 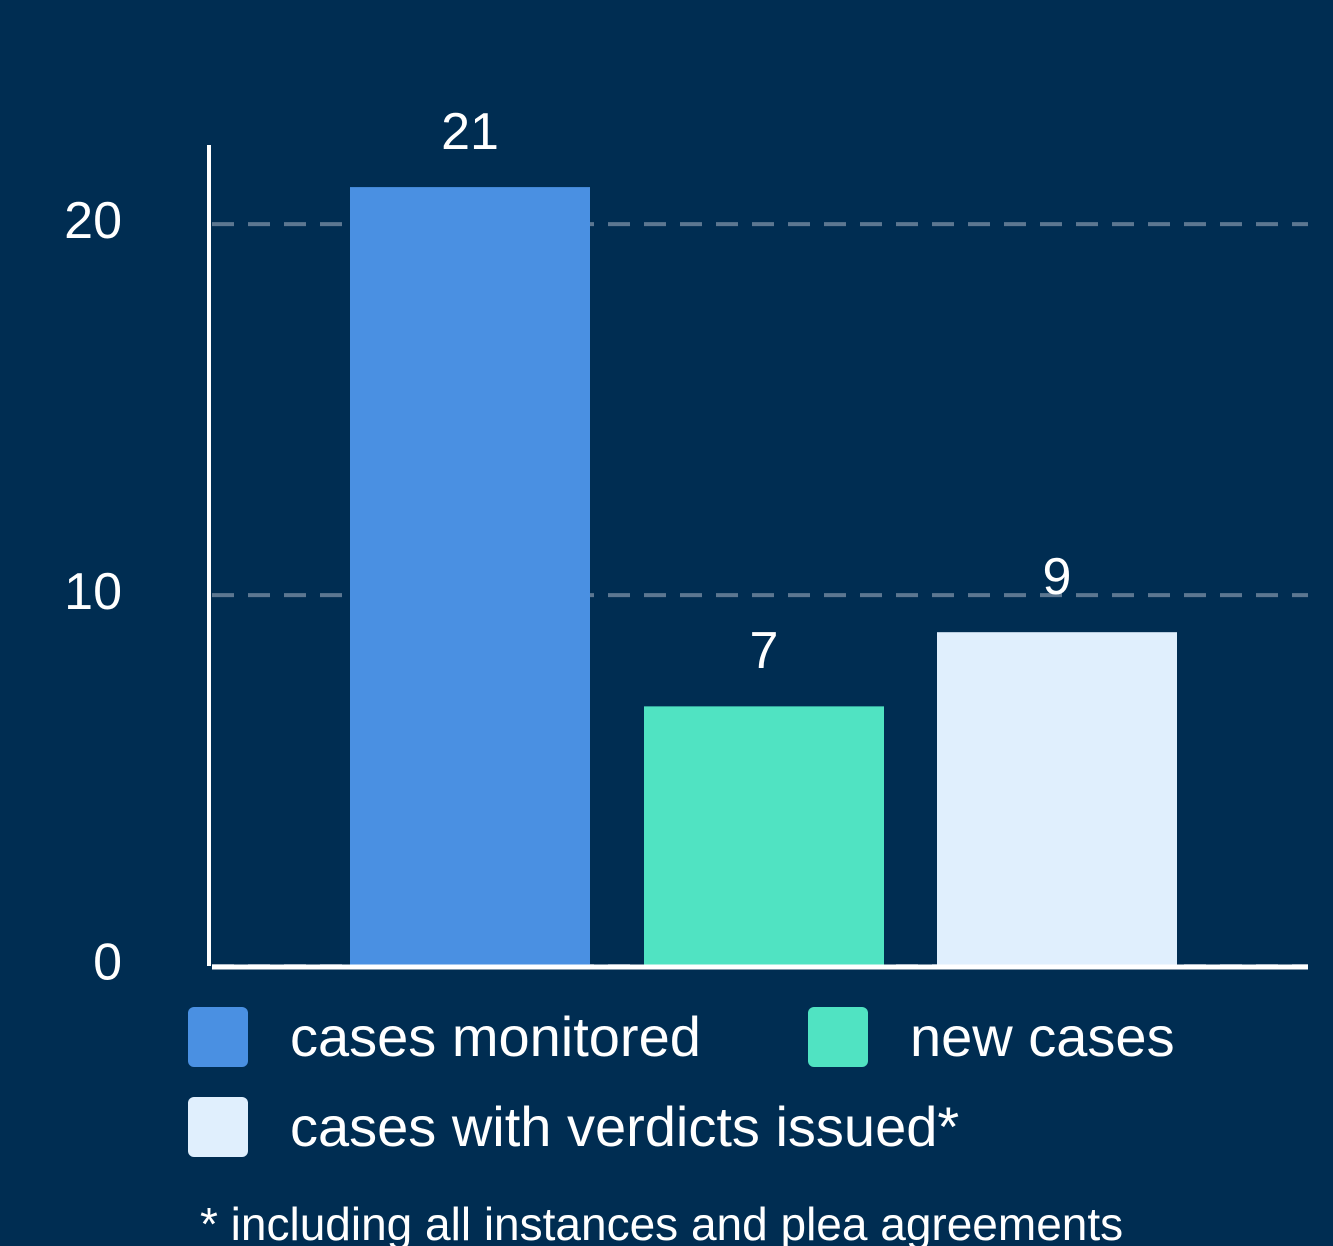 What do you see at coordinates (1042, 1036) in the screenshot?
I see `legend-label: new cases` at bounding box center [1042, 1036].